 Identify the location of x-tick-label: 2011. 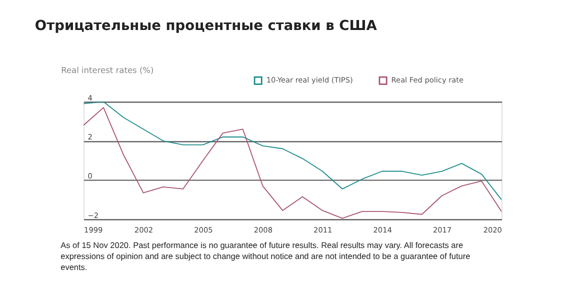
(323, 230).